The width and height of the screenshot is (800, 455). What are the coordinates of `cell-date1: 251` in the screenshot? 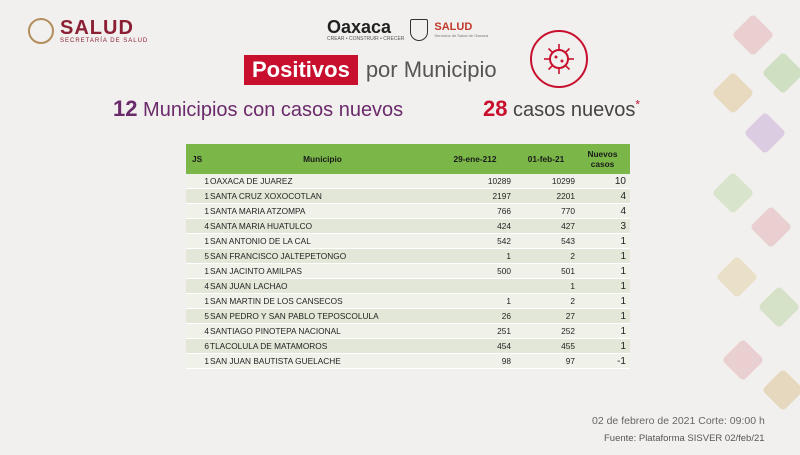 It's located at (475, 331).